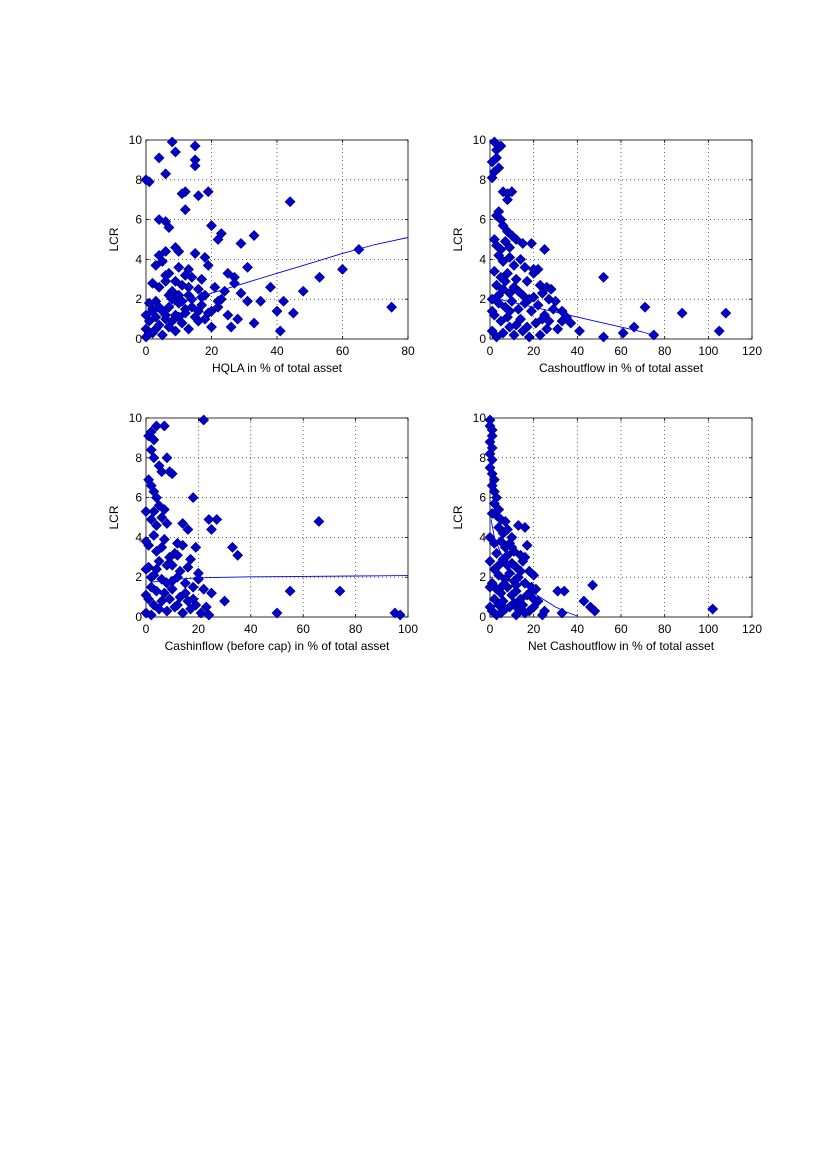 The image size is (827, 1174). I want to click on y-tick-label: 8, so click(482, 458).